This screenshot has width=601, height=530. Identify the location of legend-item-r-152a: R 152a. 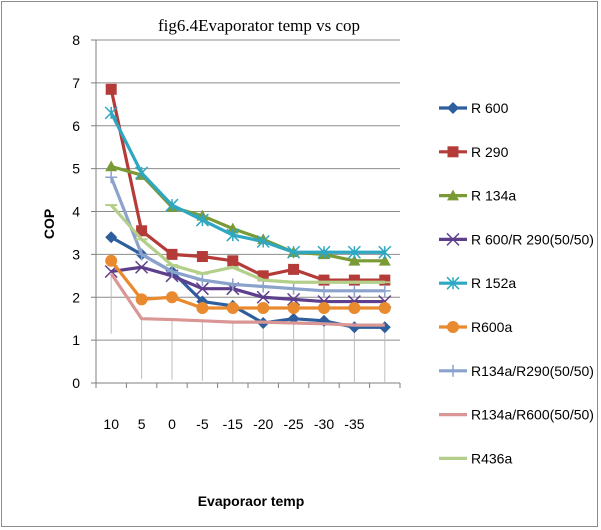
(477, 283).